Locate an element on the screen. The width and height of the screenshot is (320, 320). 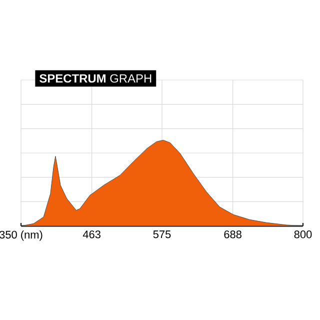
x-tick-label: 463 is located at coordinates (91, 234).